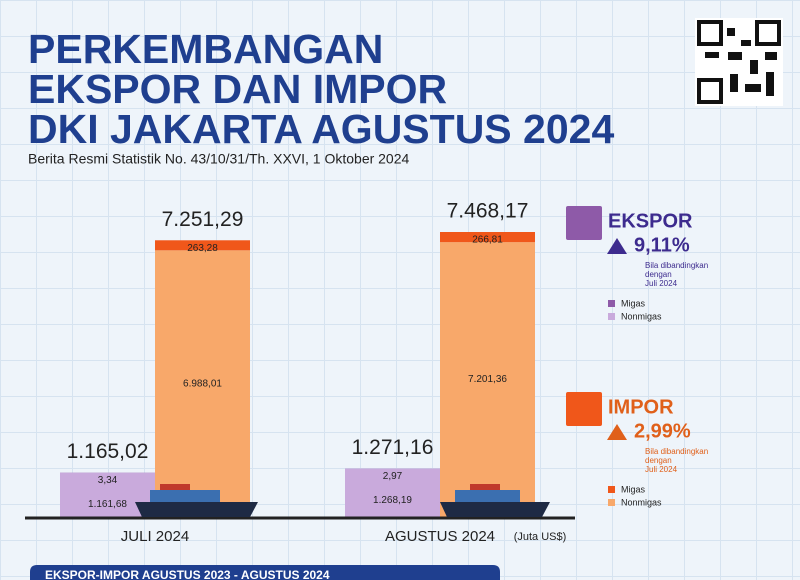  What do you see at coordinates (488, 211) in the screenshot?
I see `total-label: 7.468,17` at bounding box center [488, 211].